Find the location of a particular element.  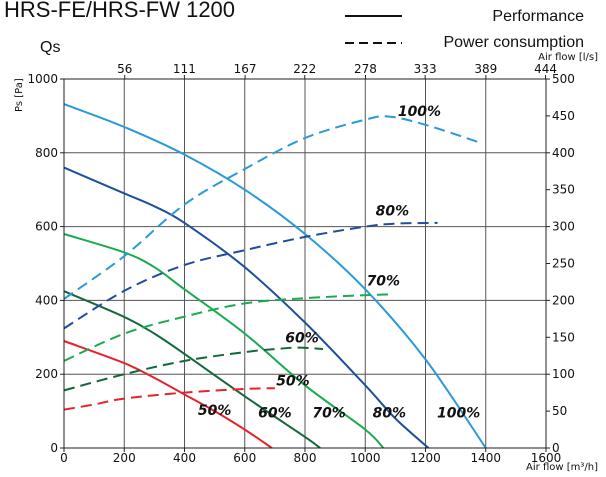

y2-tick-label: 150 is located at coordinates (563, 337).